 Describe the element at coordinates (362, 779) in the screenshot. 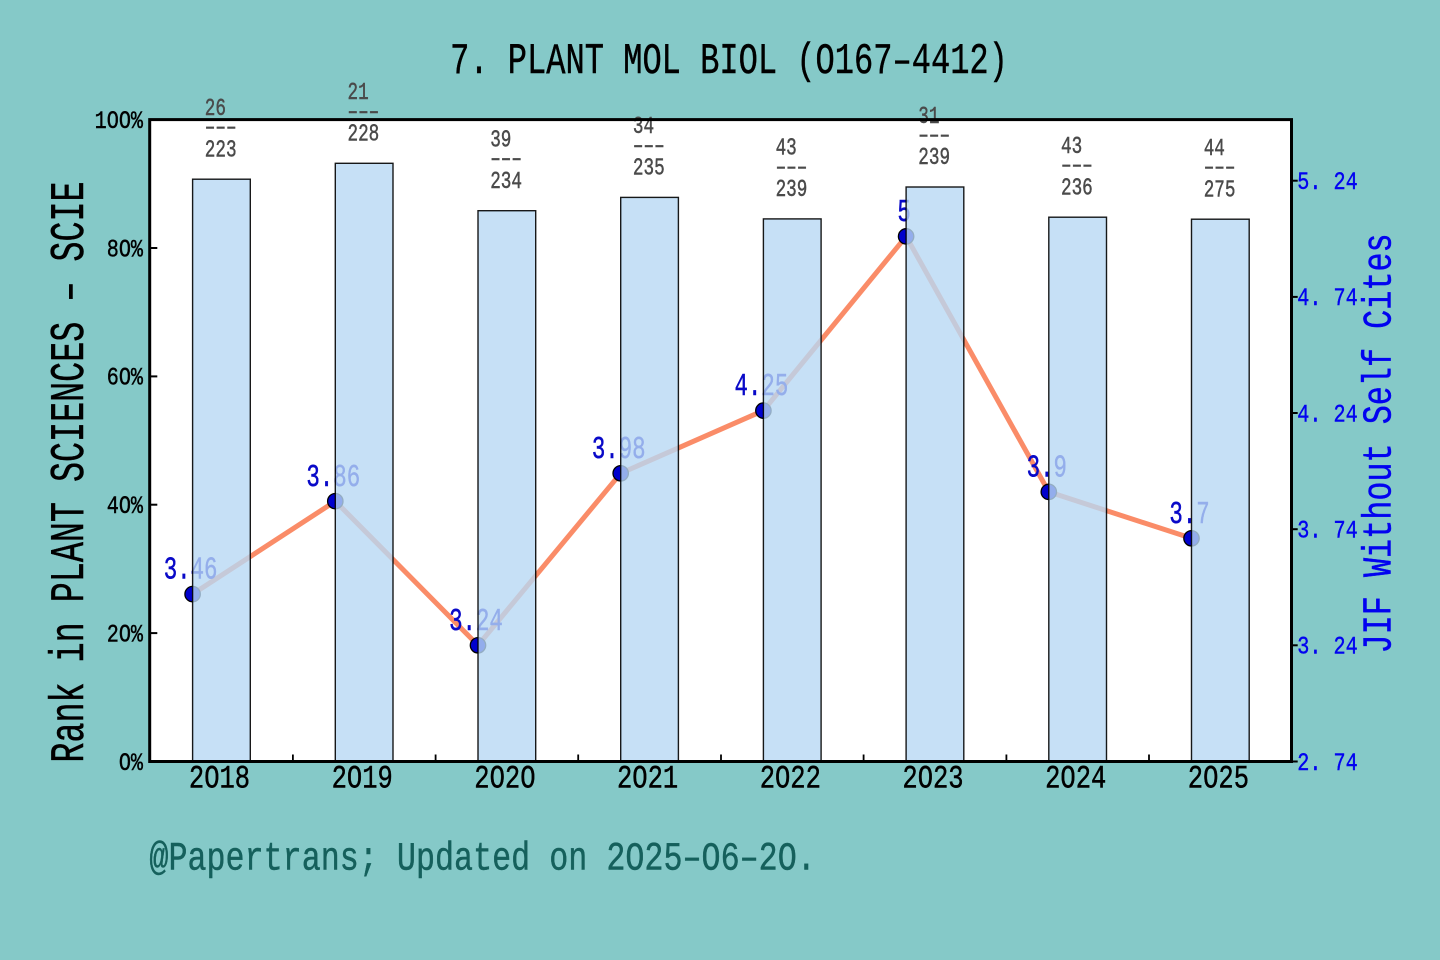

I see `svg-text: 2O19` at that location.